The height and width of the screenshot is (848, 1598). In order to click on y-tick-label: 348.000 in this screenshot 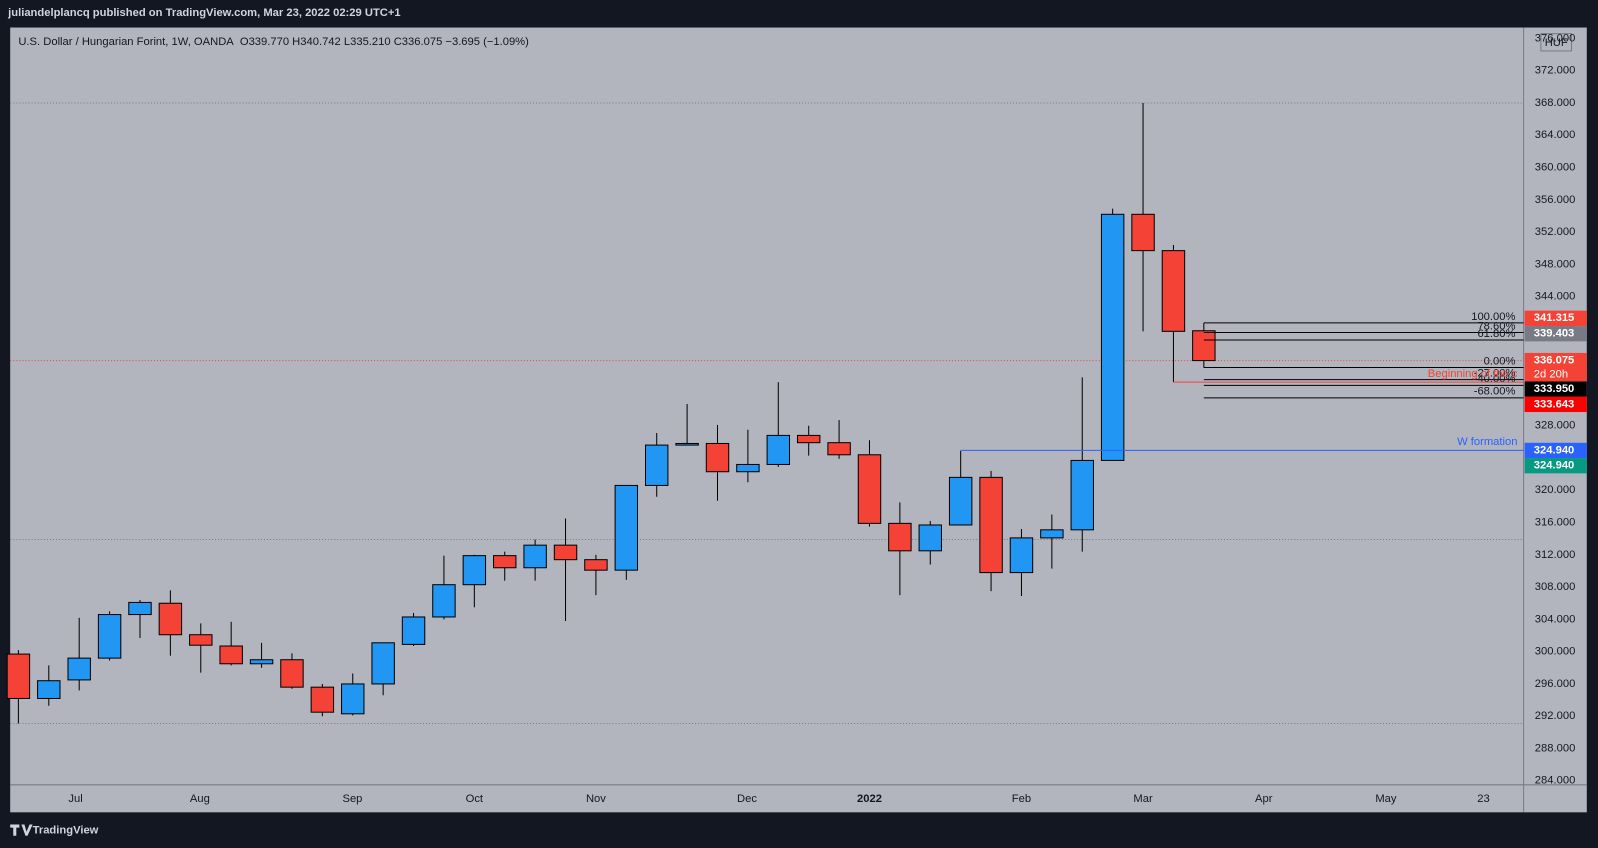, I will do `click(1555, 264)`.